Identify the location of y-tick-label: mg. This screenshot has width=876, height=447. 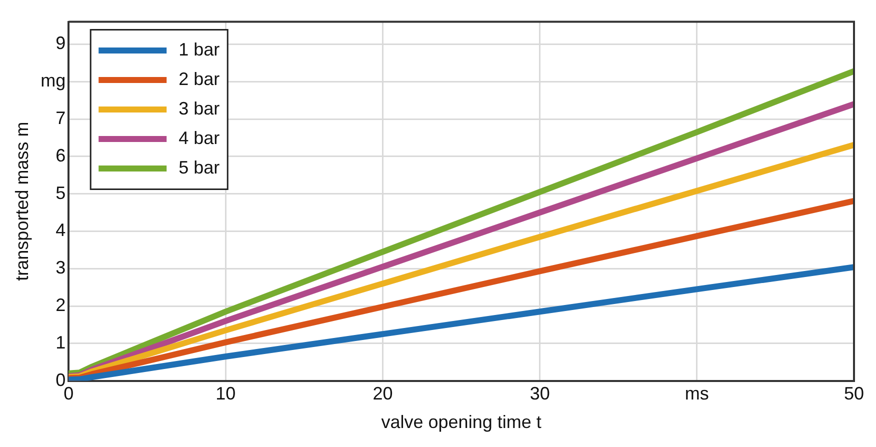
(53, 80).